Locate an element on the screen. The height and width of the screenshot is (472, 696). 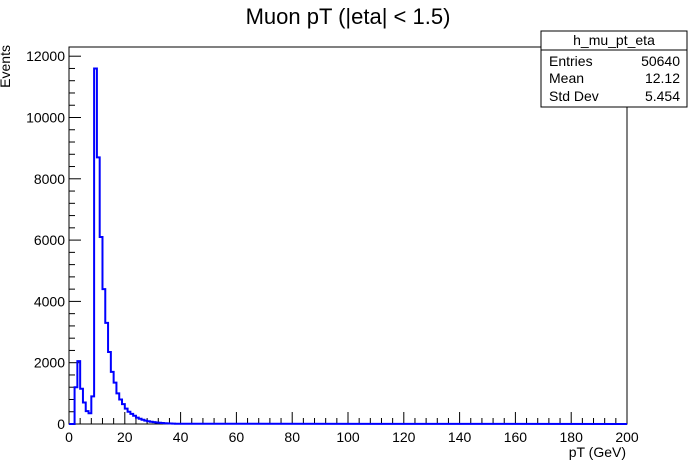
stats-mean-label: Mean is located at coordinates (566, 78).